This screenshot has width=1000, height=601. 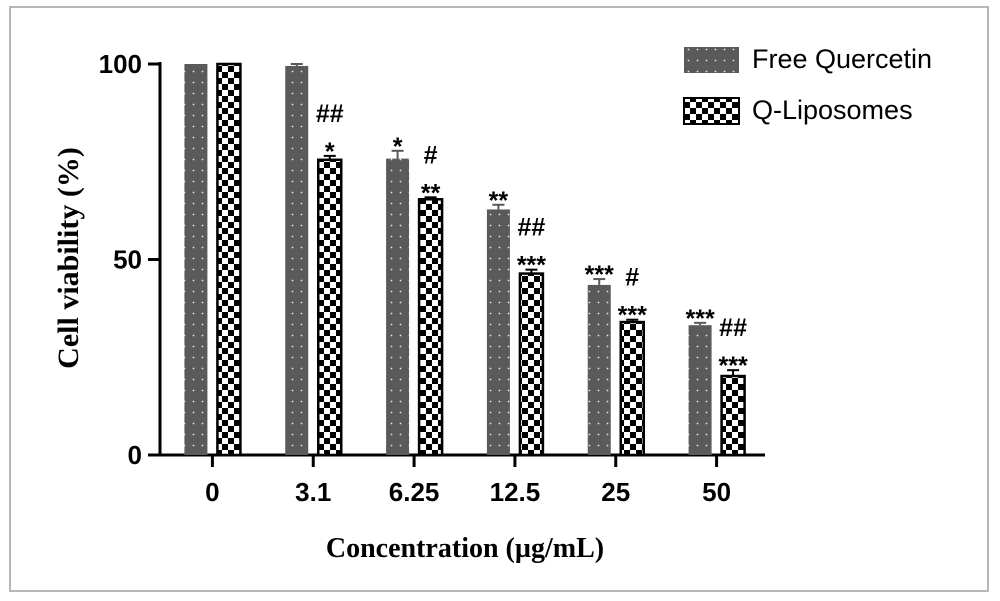 I want to click on x-tick-label: 12.5, so click(x=515, y=492).